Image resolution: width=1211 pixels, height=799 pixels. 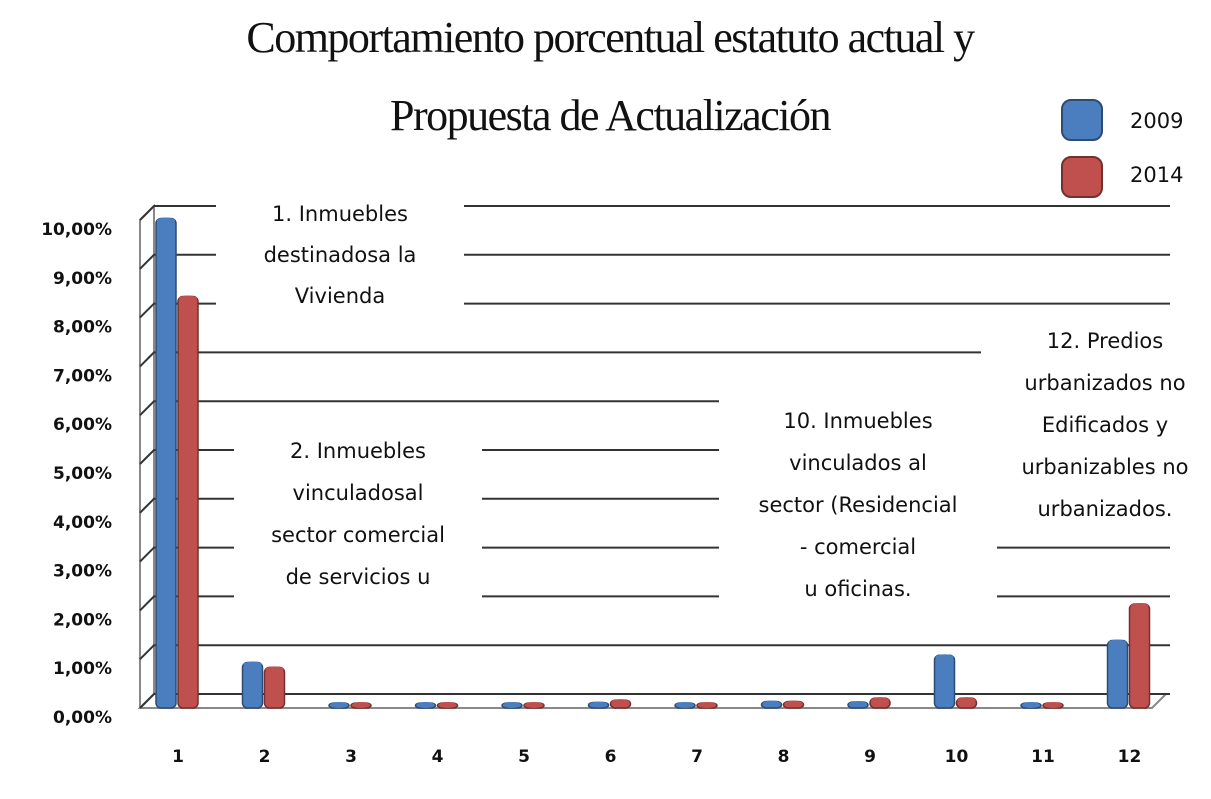 I want to click on chart-title: Propuesta de Actualización, so click(x=610, y=115).